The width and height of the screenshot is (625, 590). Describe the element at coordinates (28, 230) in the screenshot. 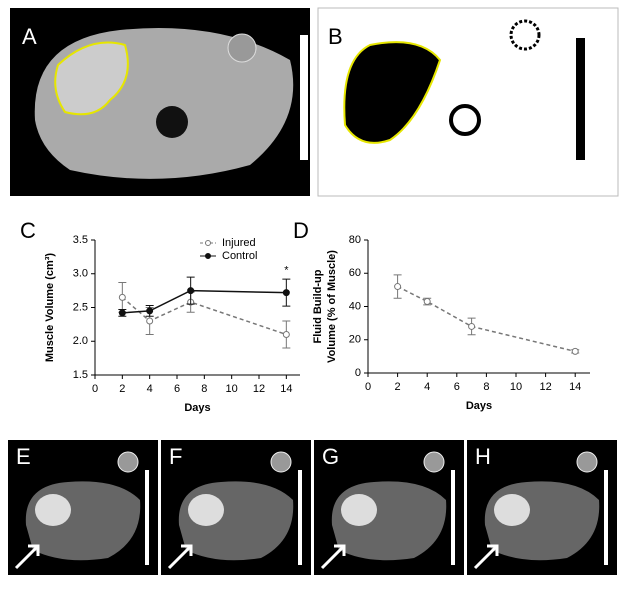

I see `panel-label: C` at that location.